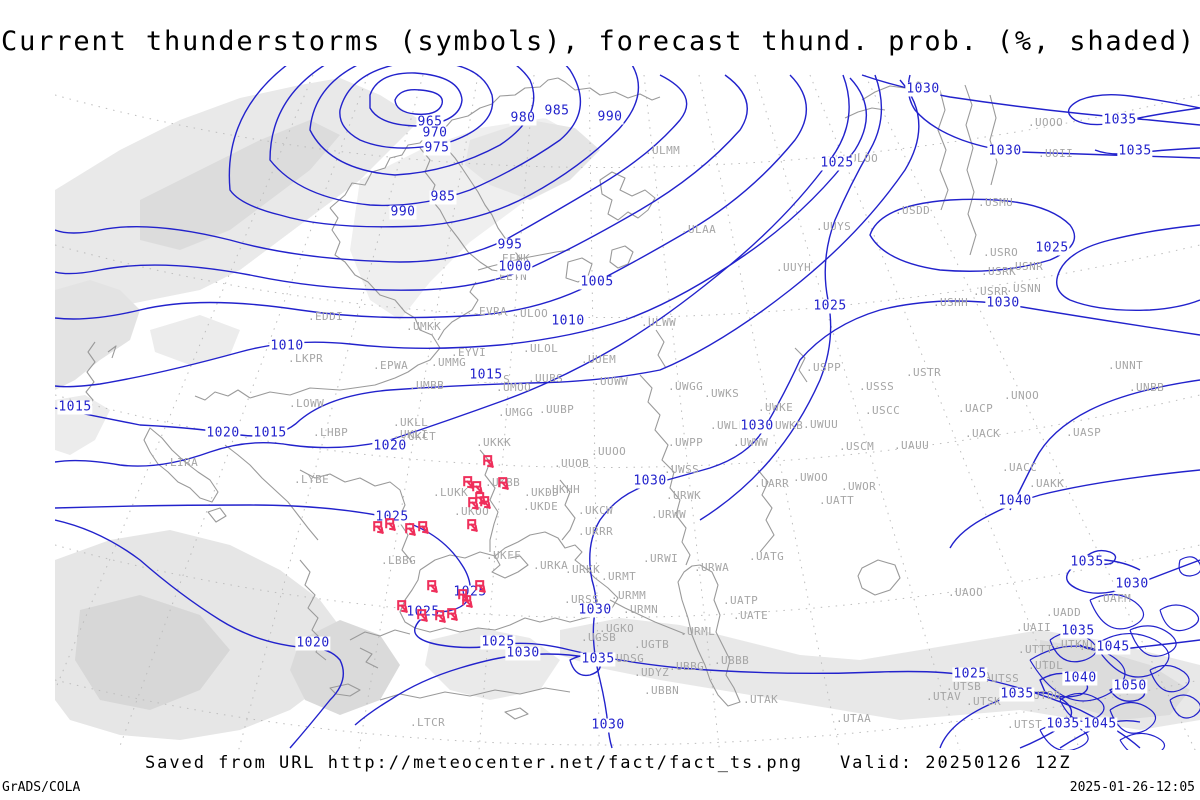  What do you see at coordinates (811, 477) in the screenshot?
I see `station-label-uwoo: .UWOO` at bounding box center [811, 477].